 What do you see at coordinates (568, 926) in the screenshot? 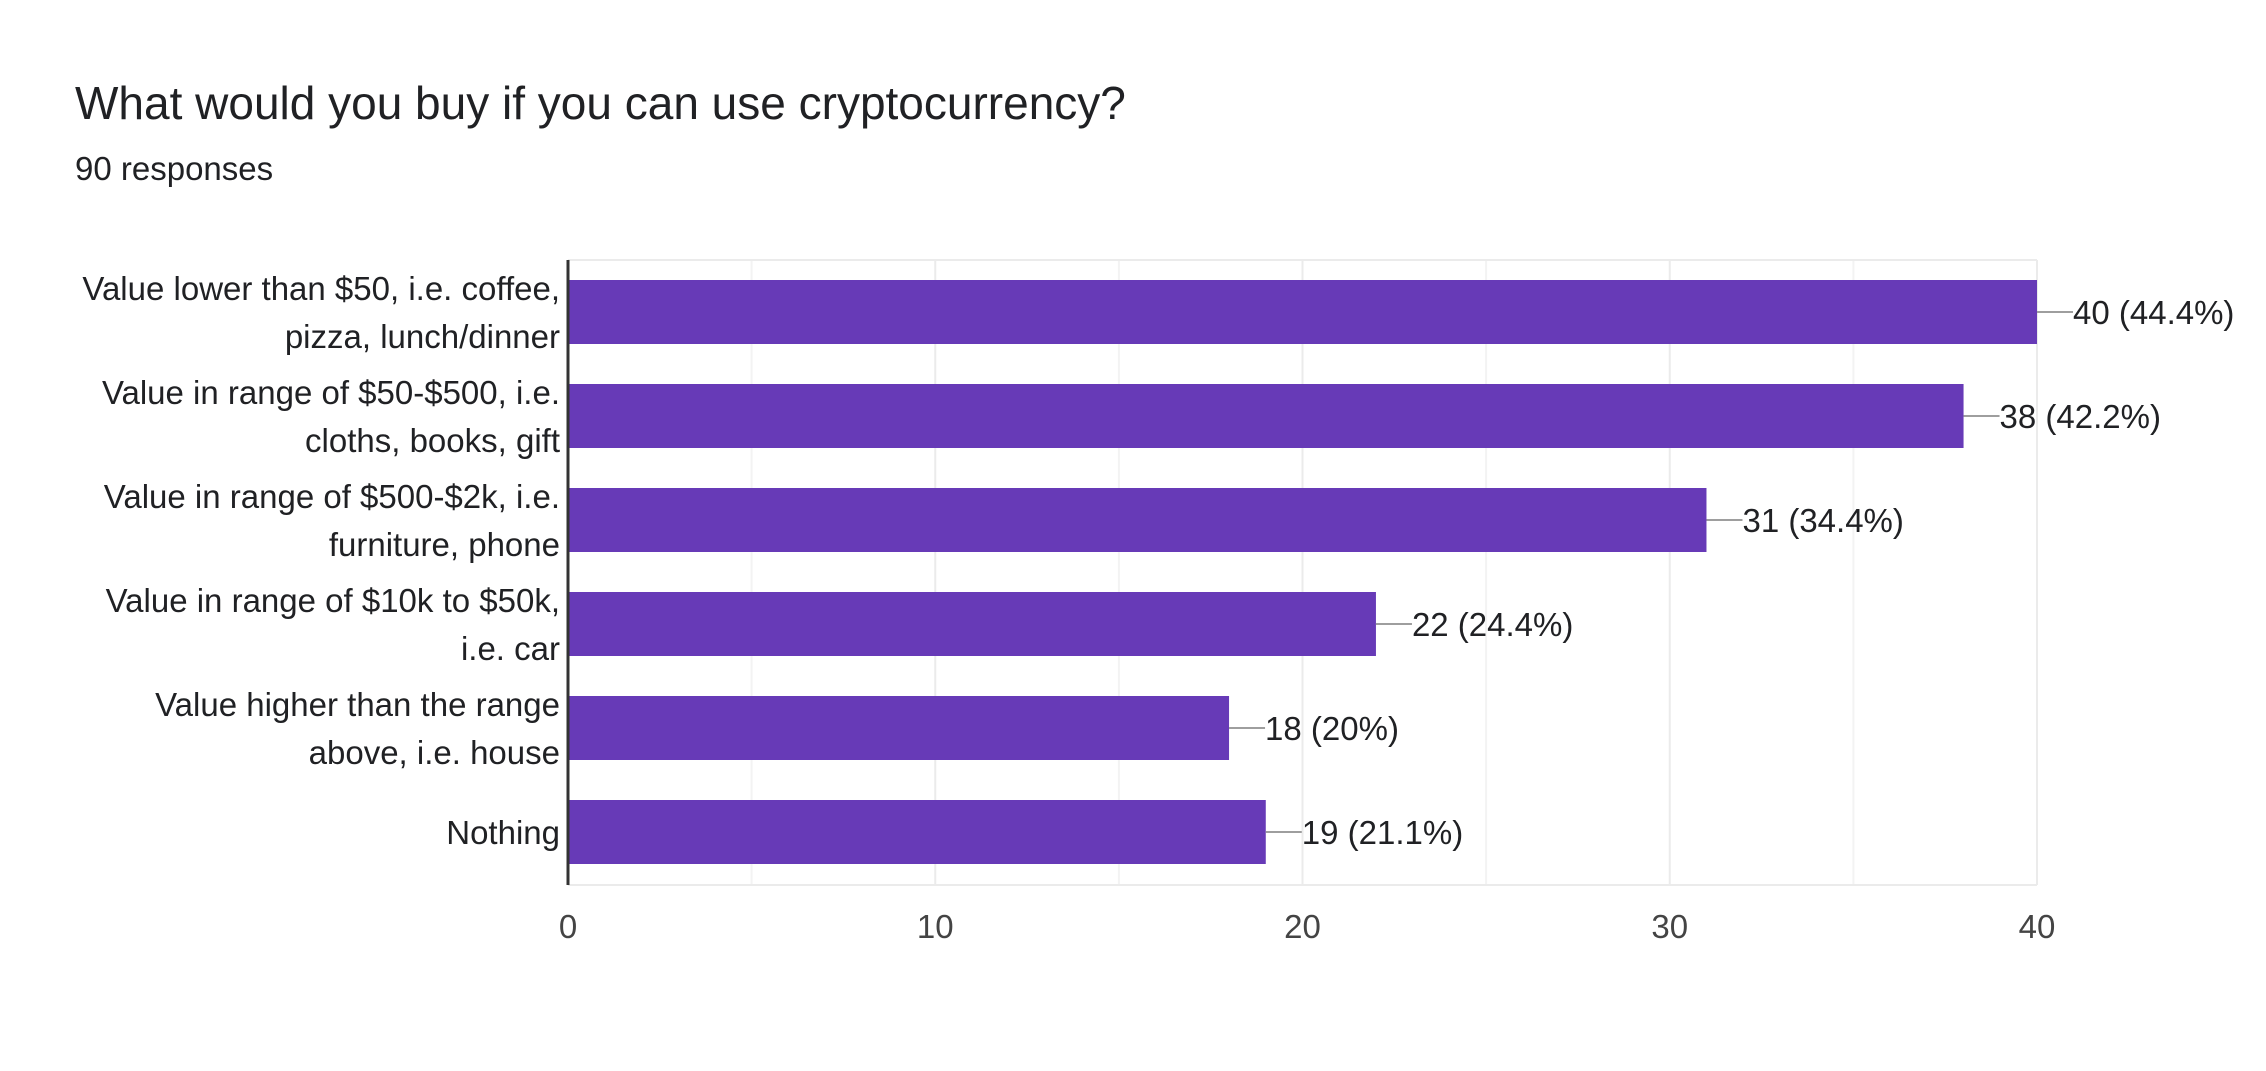
I see `x-tick-label: 0` at bounding box center [568, 926].